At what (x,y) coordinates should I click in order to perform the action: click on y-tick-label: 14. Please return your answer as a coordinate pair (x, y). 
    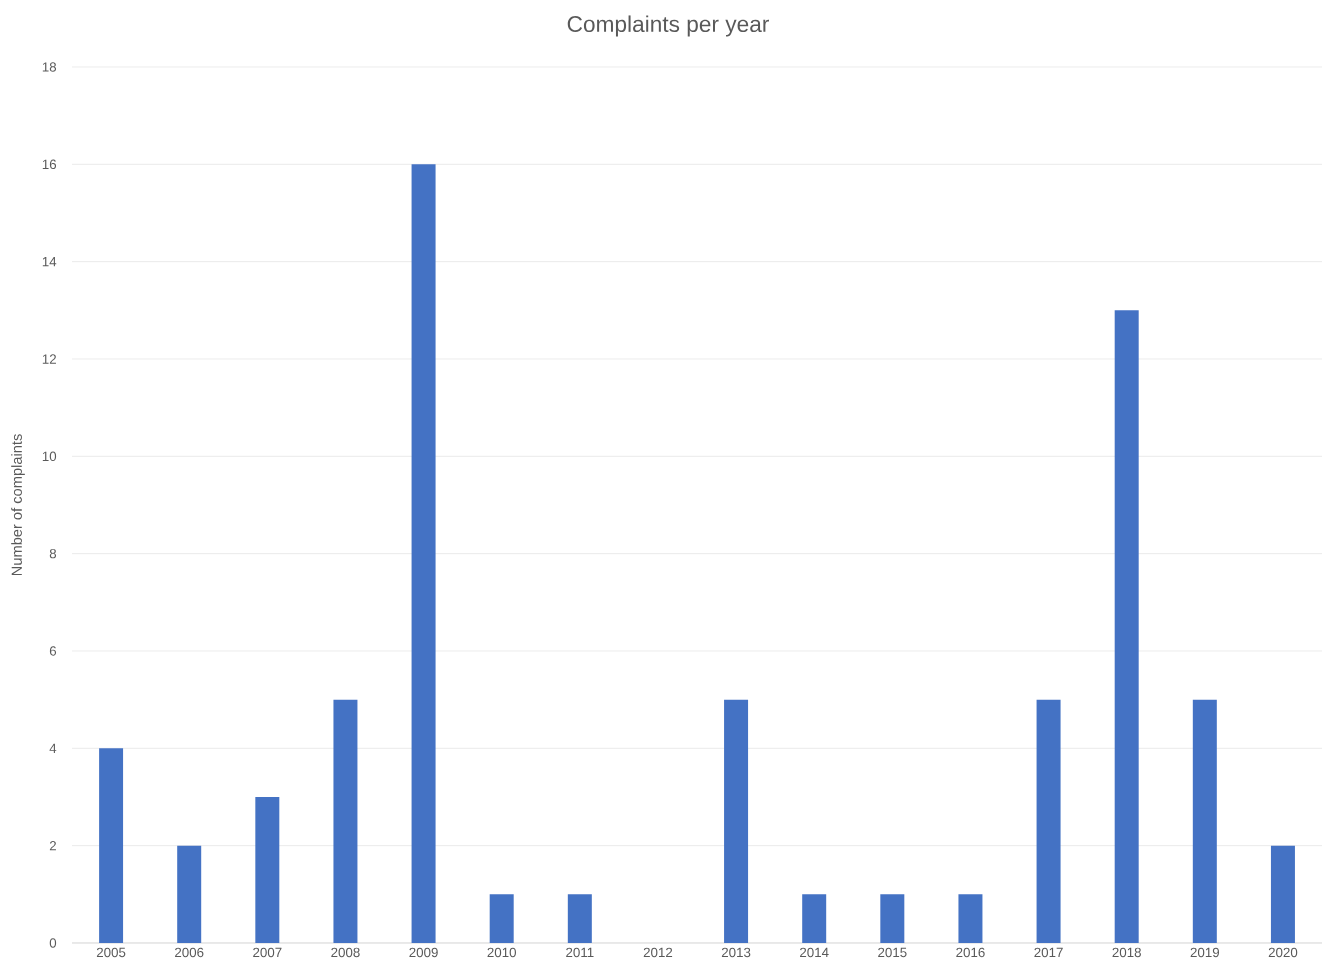
    Looking at the image, I should click on (49, 262).